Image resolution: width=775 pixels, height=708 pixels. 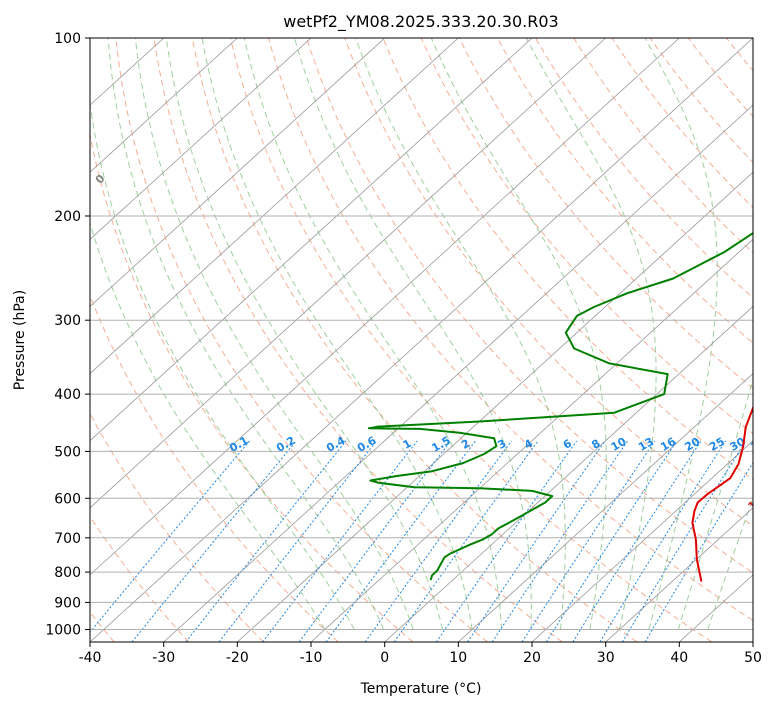 I want to click on x-tick-label: 10, so click(x=458, y=658).